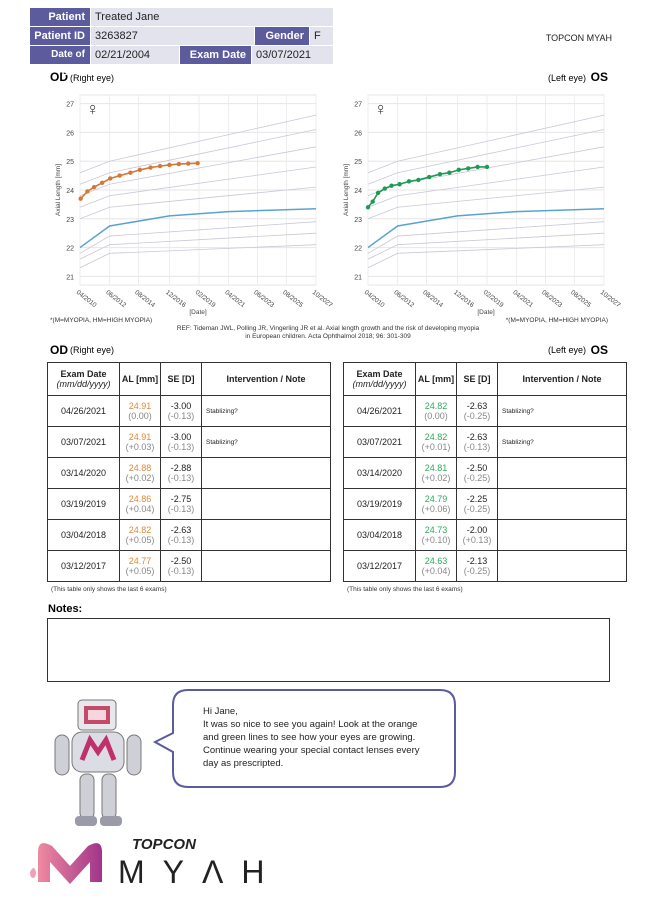 Image resolution: width=656 pixels, height=905 pixels. What do you see at coordinates (83, 504) in the screenshot?
I see `exam-date: 03/19/2019` at bounding box center [83, 504].